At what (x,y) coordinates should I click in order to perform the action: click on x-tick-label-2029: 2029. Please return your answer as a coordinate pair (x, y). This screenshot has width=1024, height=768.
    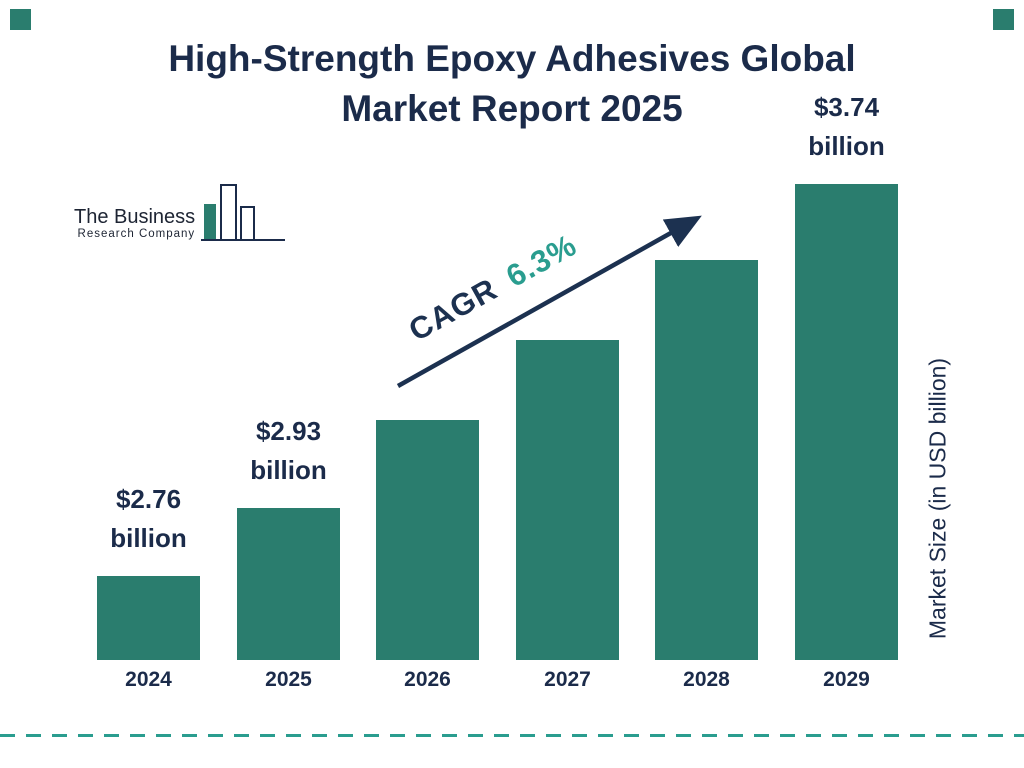
    Looking at the image, I should click on (846, 679).